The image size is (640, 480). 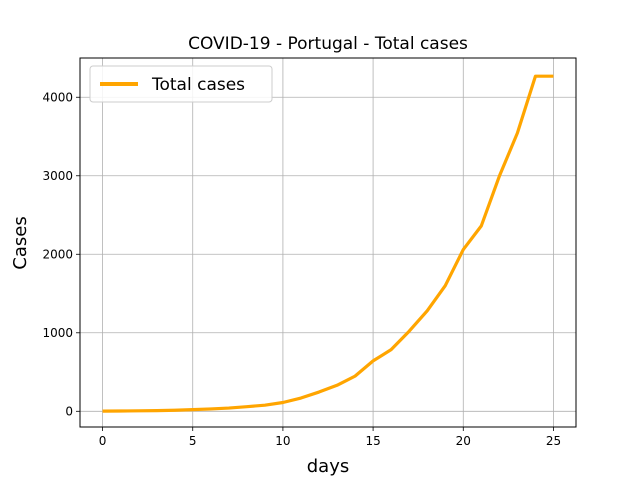 What do you see at coordinates (198, 85) in the screenshot?
I see `legend-label: Total cases` at bounding box center [198, 85].